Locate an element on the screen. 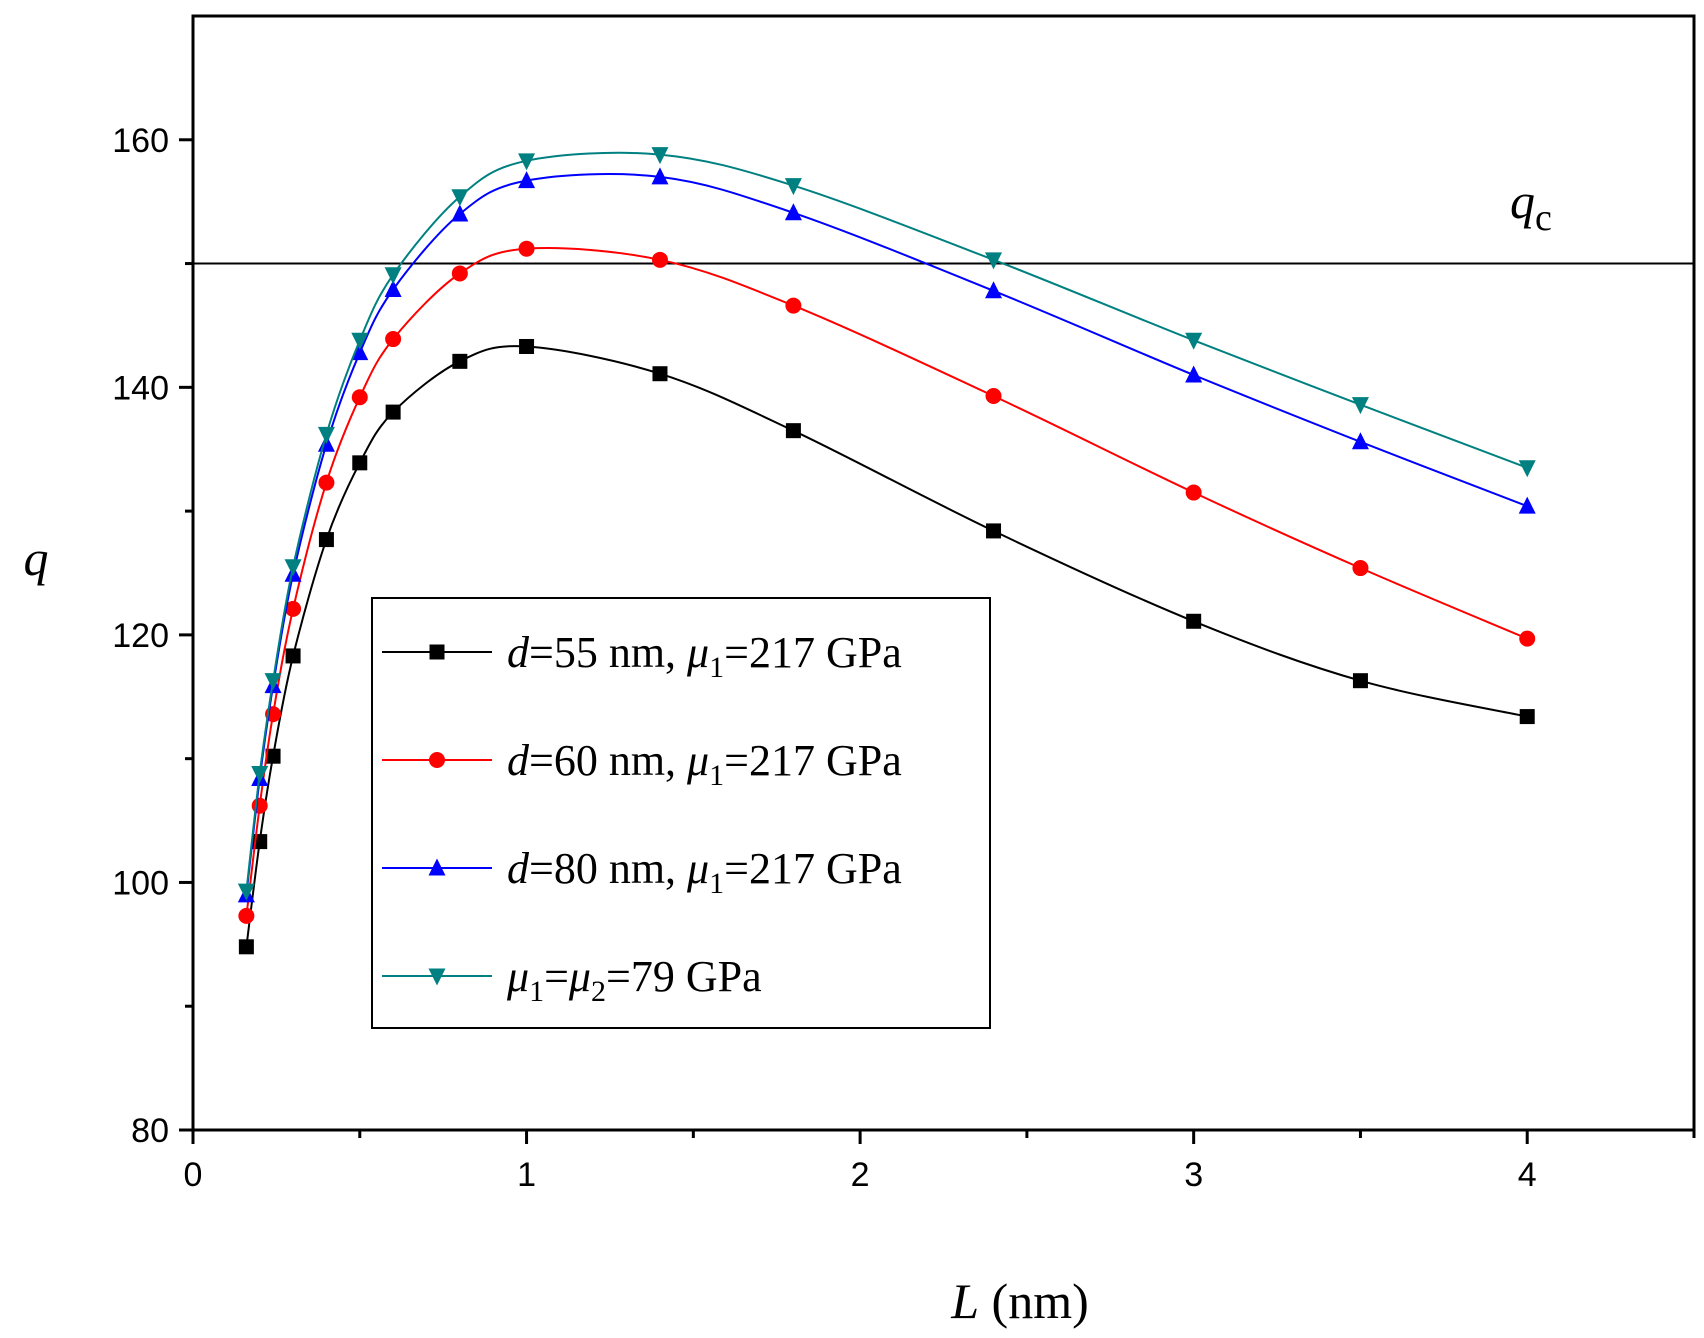 This screenshot has width=1704, height=1338. legend-label: d=55 nm, μ1=217 GPa is located at coordinates (704, 656).